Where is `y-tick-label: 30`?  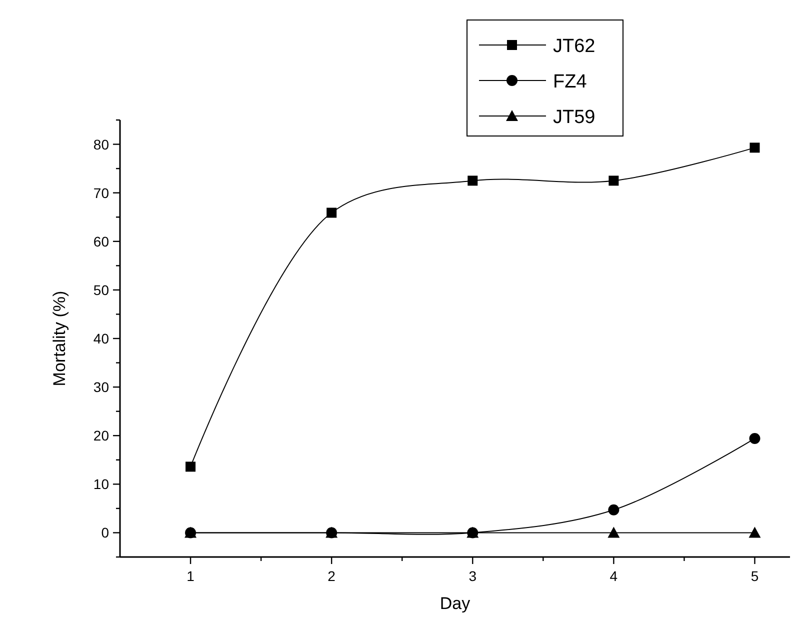
y-tick-label: 30 is located at coordinates (101, 387).